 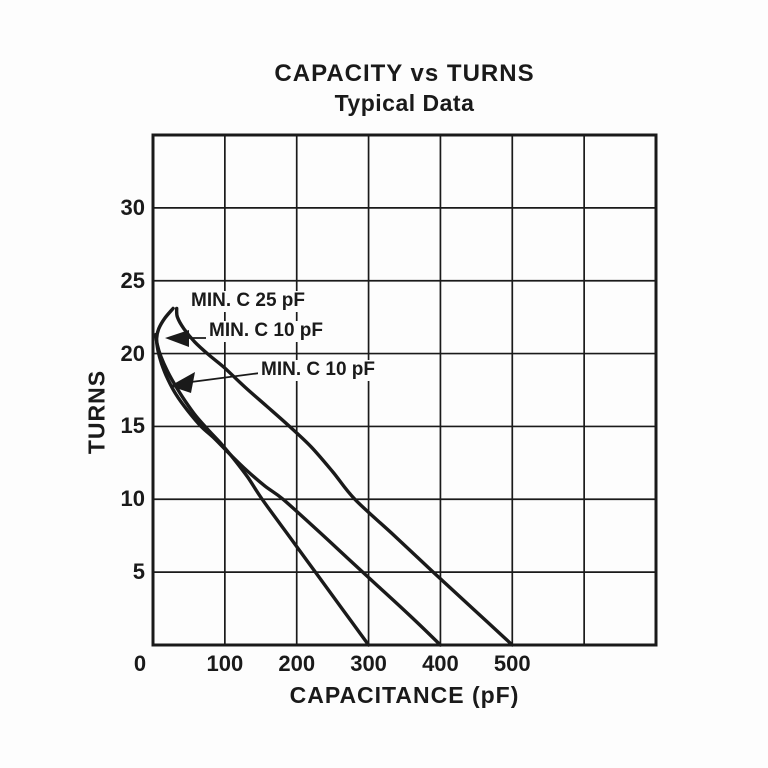 What do you see at coordinates (404, 73) in the screenshot?
I see `chart-title: CAPACITY vs TURNS` at bounding box center [404, 73].